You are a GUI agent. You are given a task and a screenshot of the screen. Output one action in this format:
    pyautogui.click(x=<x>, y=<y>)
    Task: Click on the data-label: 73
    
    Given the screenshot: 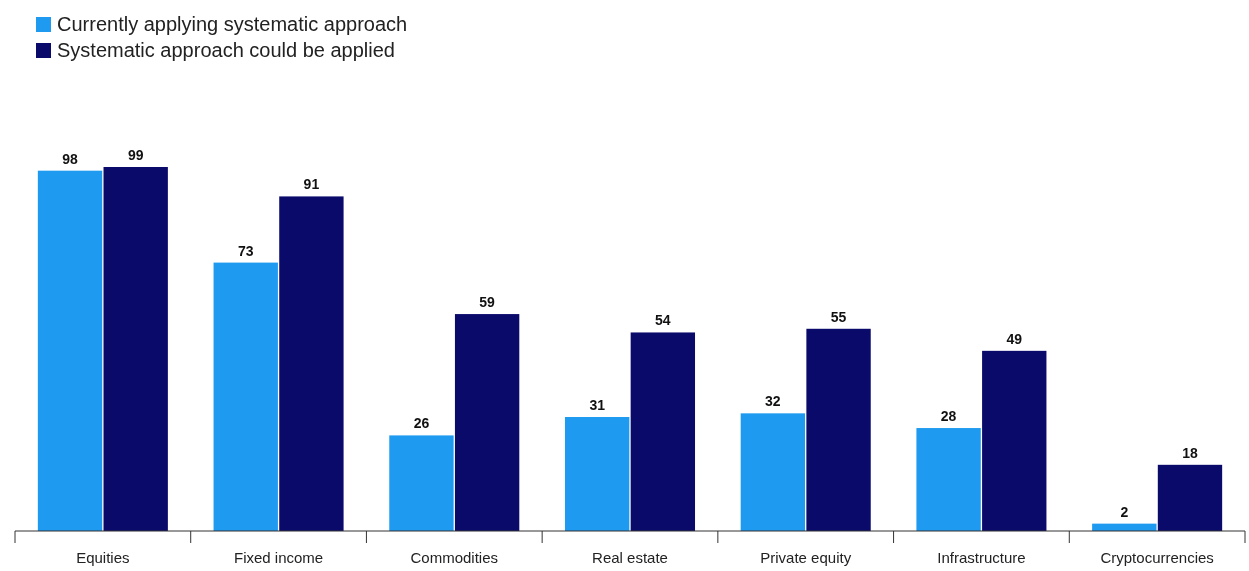 What is the action you would take?
    pyautogui.click(x=245, y=250)
    